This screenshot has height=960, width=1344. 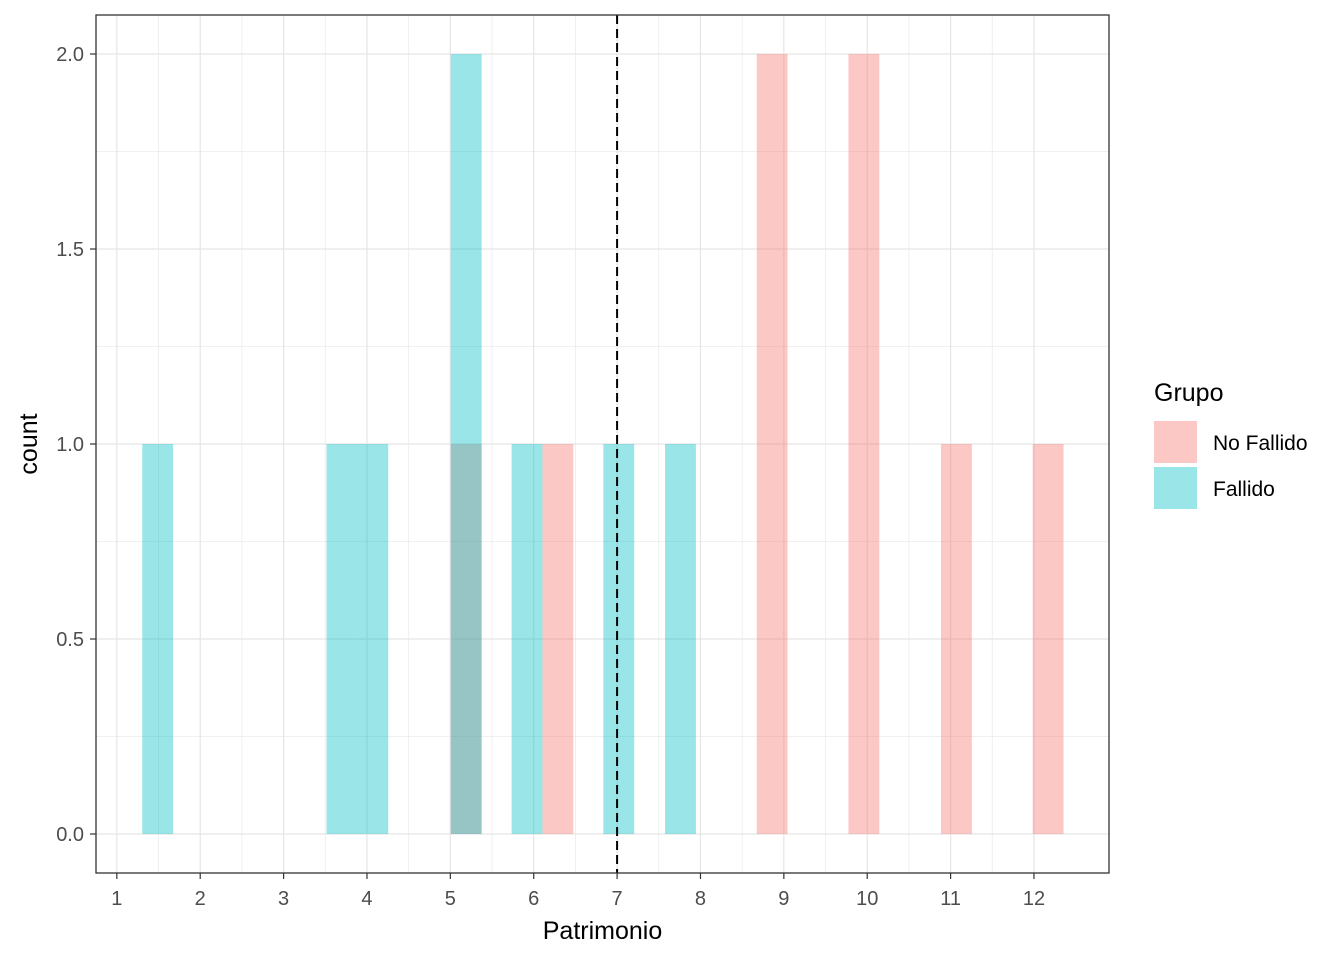 What do you see at coordinates (1188, 393) in the screenshot?
I see `legend-title: Grupo` at bounding box center [1188, 393].